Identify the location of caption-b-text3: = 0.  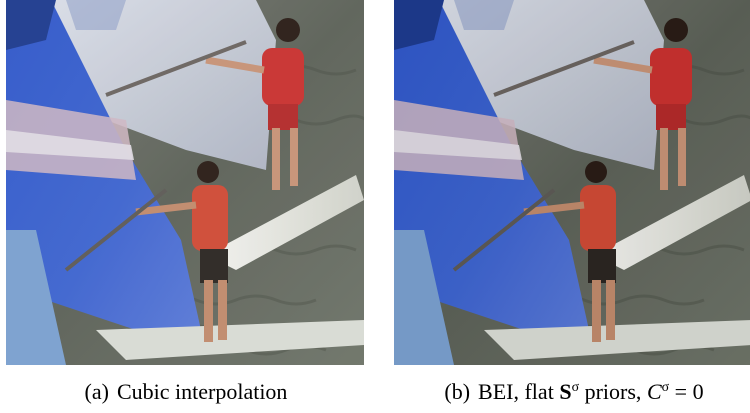
(686, 391).